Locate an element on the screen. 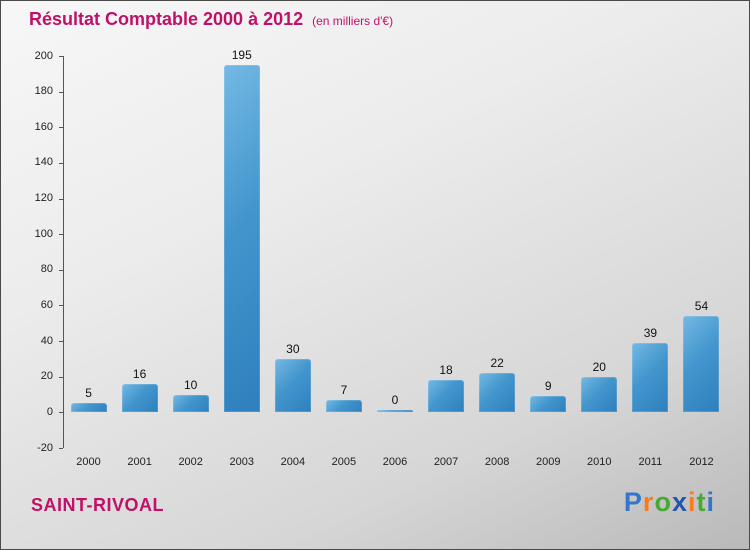 This screenshot has width=750, height=550. bar-value-label: 10 is located at coordinates (191, 384).